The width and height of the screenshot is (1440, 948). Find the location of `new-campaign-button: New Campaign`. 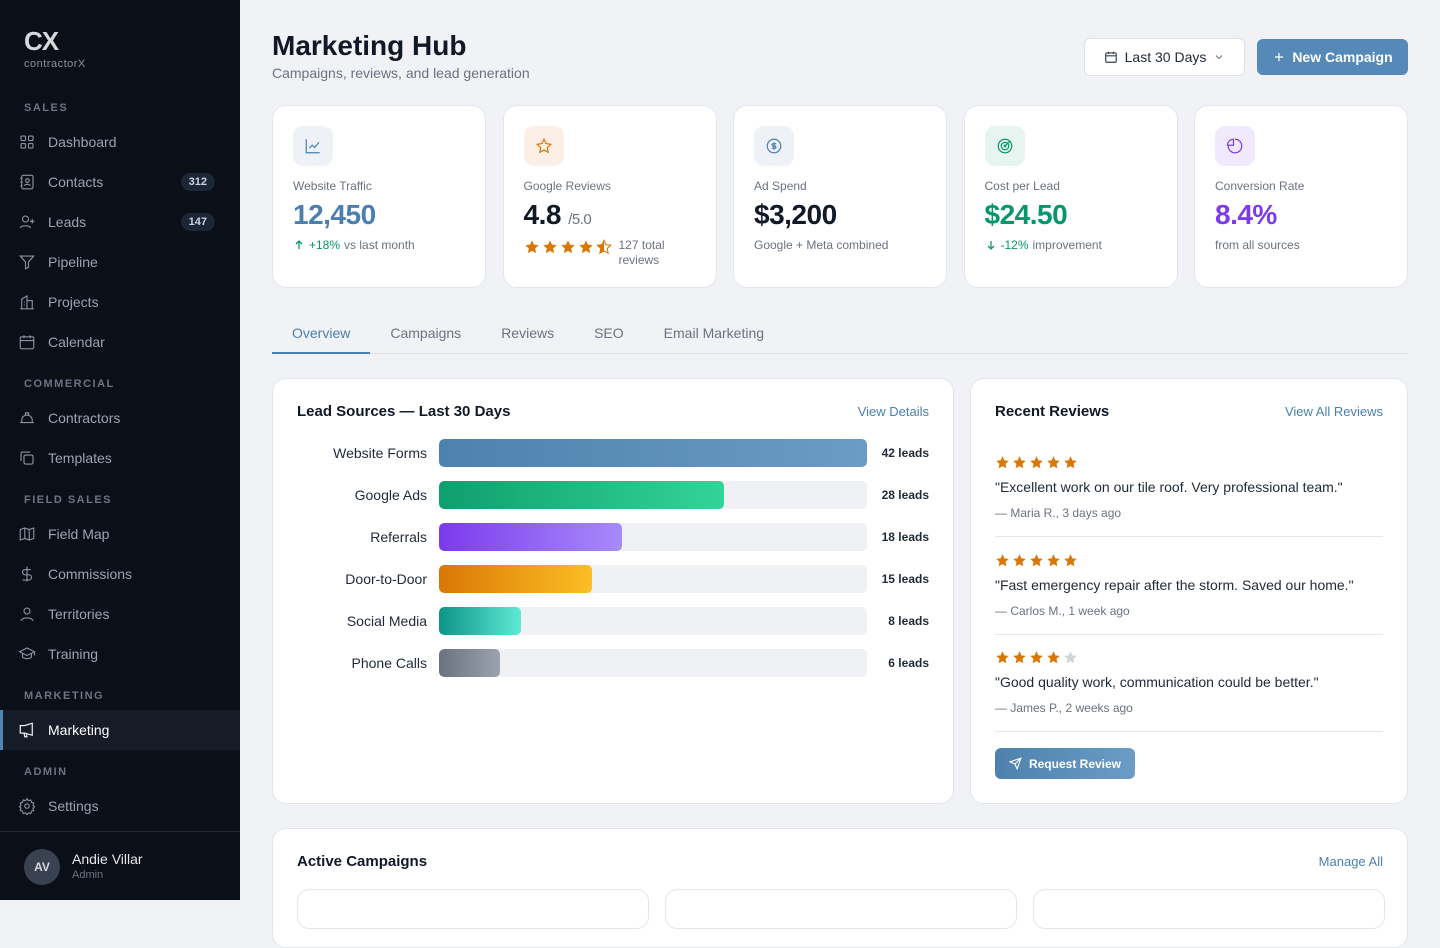

new-campaign-button: New Campaign is located at coordinates (1332, 57).